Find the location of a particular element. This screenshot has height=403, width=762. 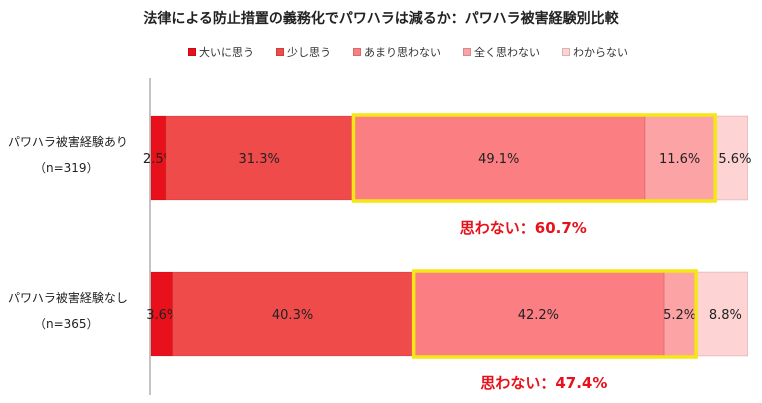

value-label: 5.6% is located at coordinates (734, 159).